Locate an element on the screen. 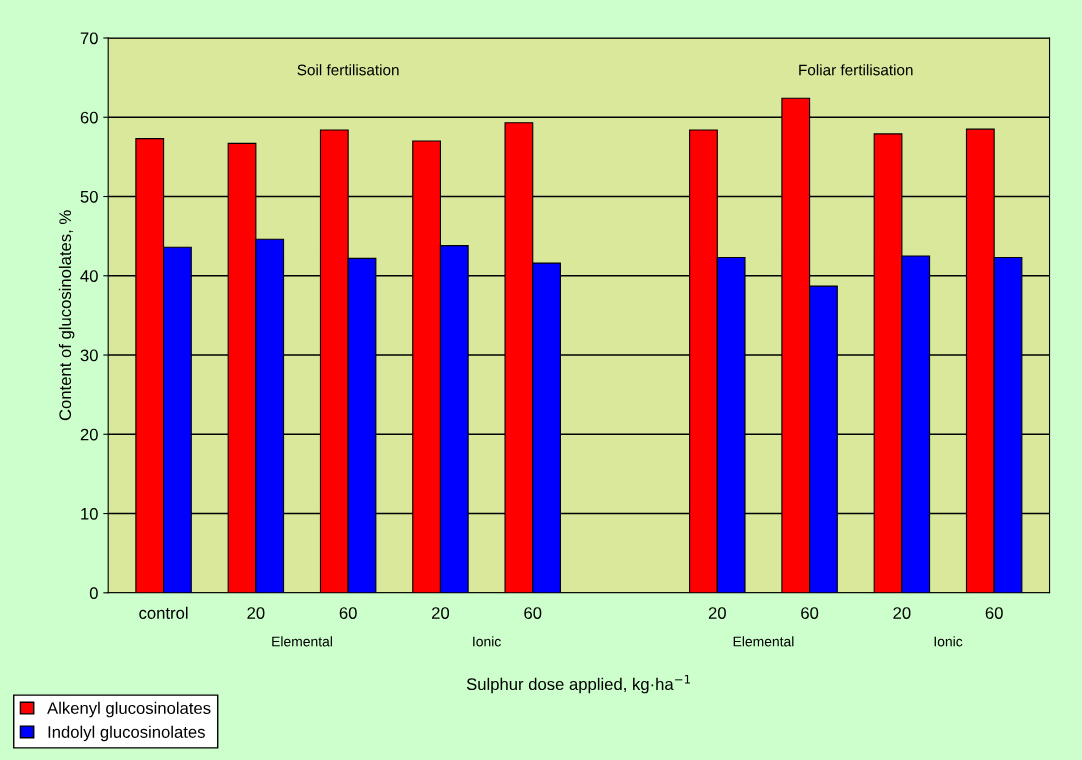  annotation: Foliar fertilisation is located at coordinates (856, 70).